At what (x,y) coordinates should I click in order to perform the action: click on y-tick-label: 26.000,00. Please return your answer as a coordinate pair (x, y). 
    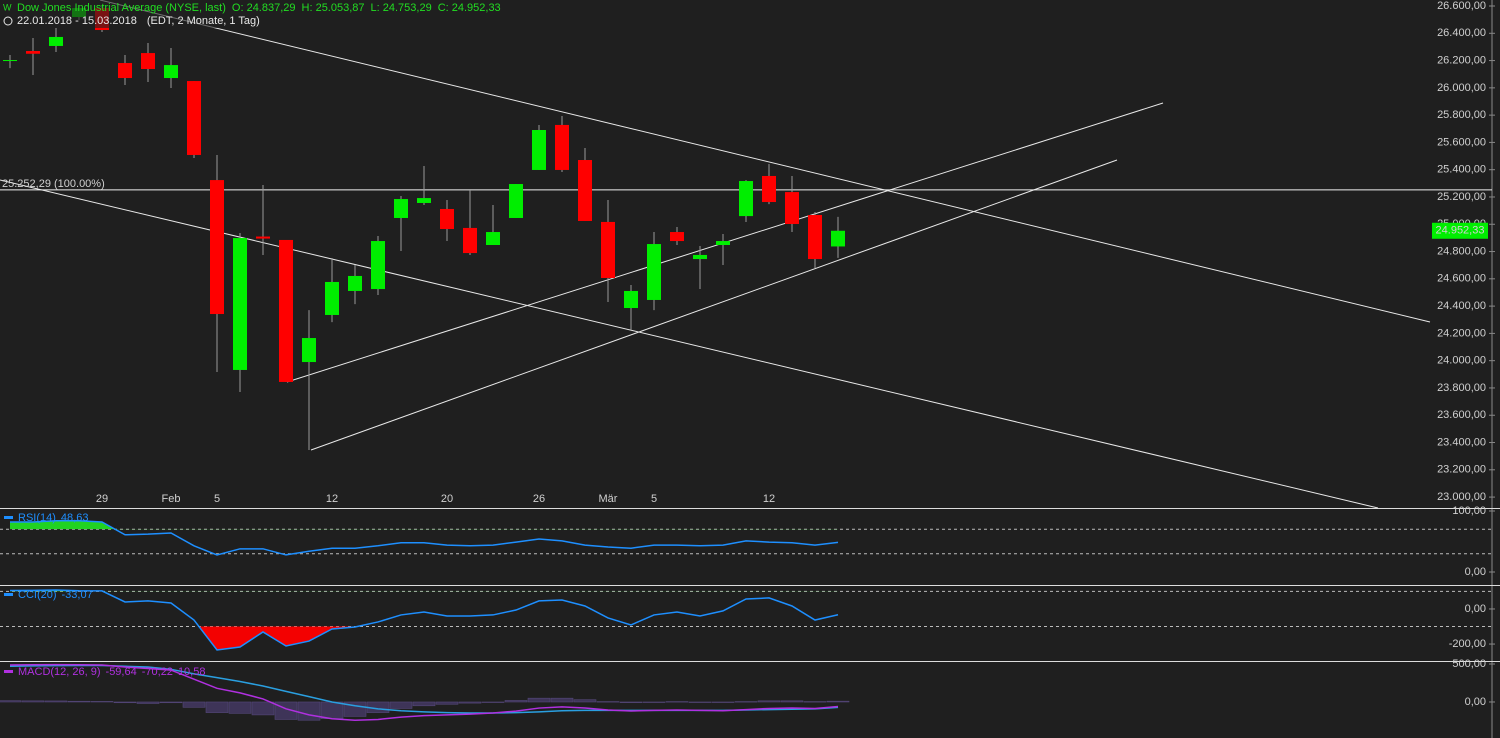
    Looking at the image, I should click on (1461, 88).